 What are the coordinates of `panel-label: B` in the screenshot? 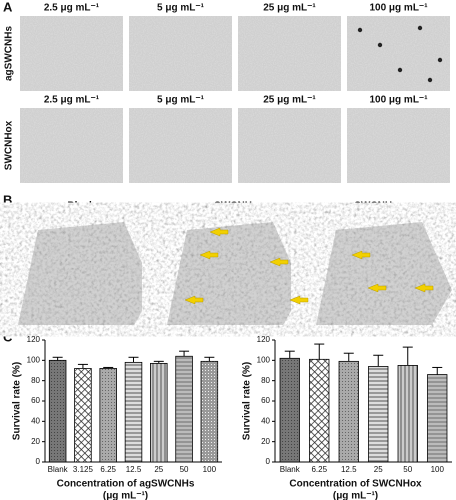 It's located at (7, 199).